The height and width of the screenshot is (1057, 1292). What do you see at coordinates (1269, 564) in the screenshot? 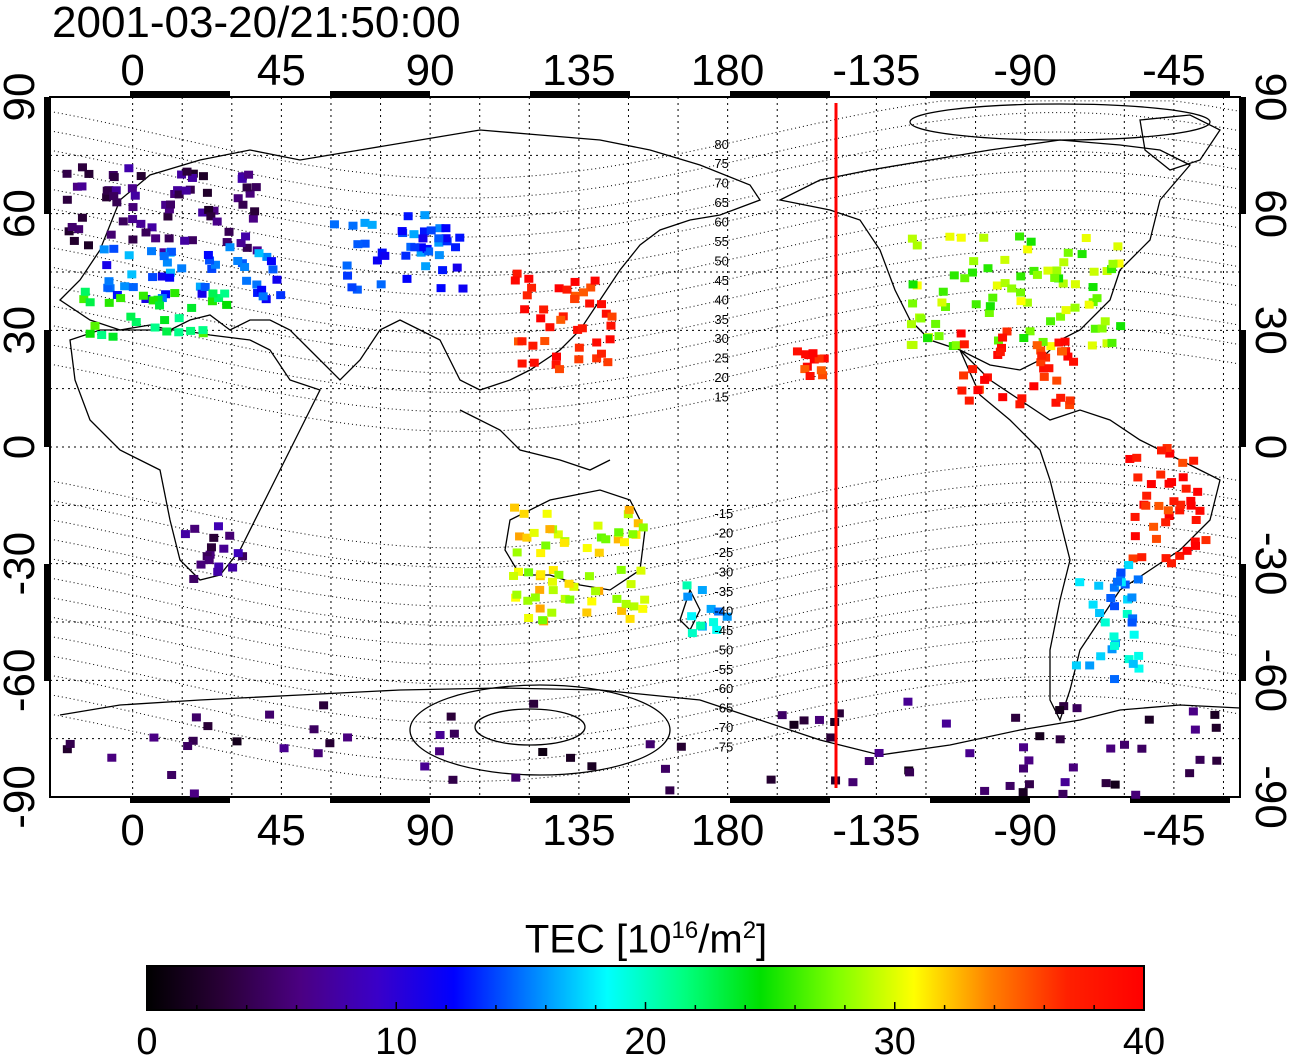
I see `lat-tick-label-right: -30` at bounding box center [1269, 564].